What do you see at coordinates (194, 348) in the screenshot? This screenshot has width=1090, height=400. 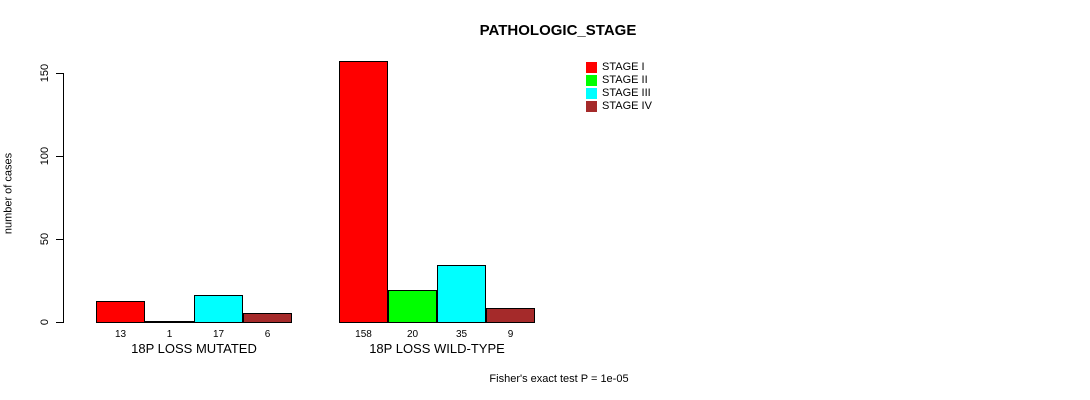 I see `group-label-18p-loss-mutated: 18P LOSS MUTATED` at bounding box center [194, 348].